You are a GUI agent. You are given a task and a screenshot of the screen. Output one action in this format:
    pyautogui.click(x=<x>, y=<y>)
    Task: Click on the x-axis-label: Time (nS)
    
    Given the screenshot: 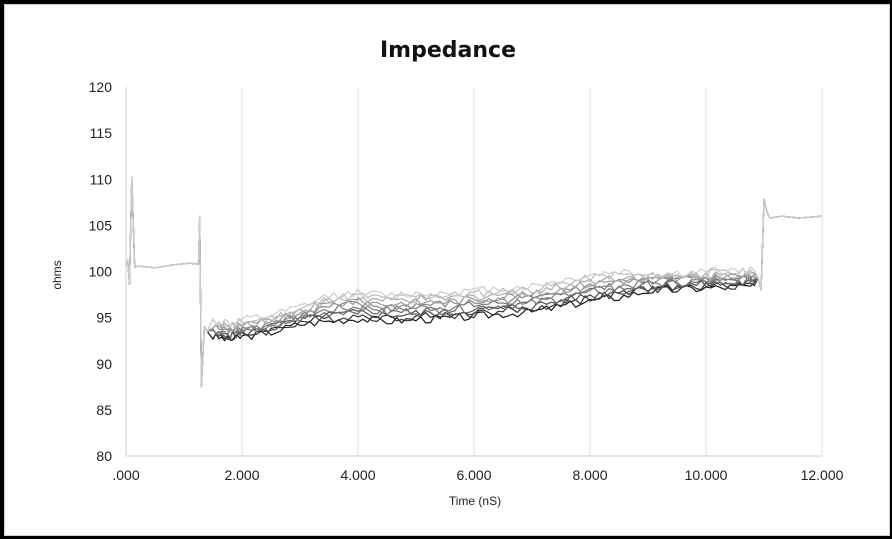 What is the action you would take?
    pyautogui.click(x=475, y=501)
    